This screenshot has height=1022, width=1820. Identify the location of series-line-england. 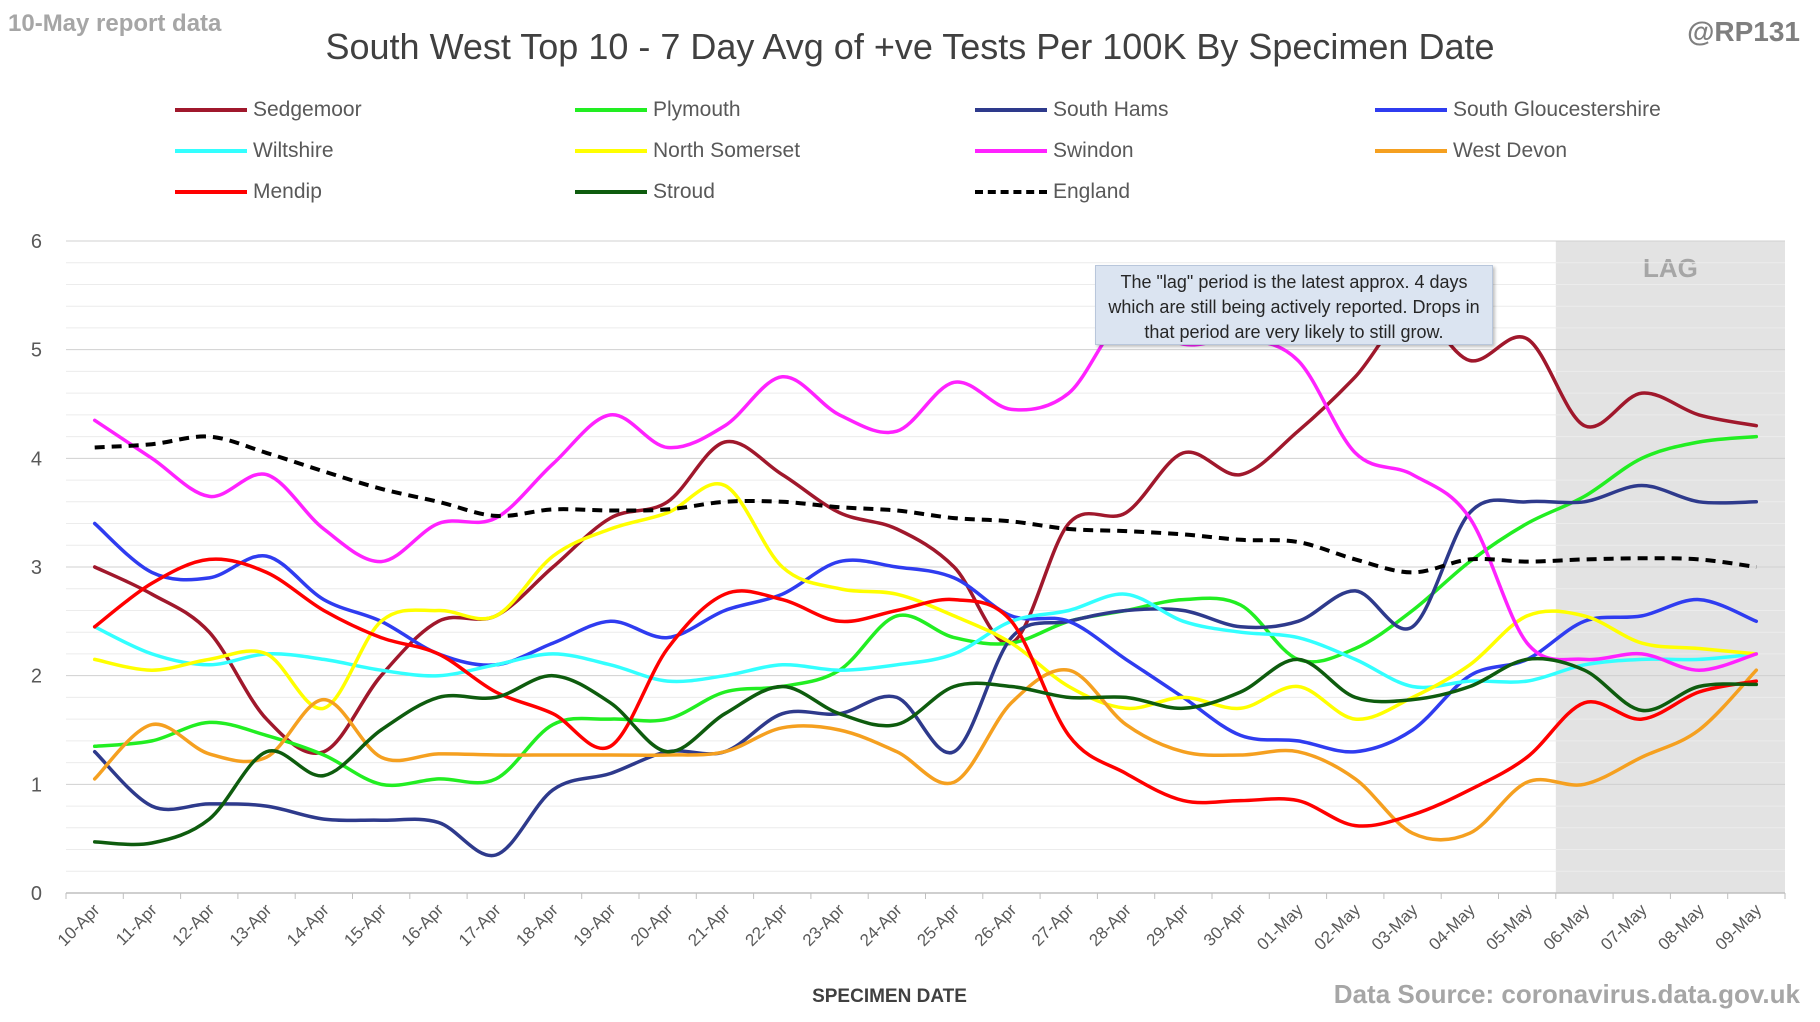
(925, 504).